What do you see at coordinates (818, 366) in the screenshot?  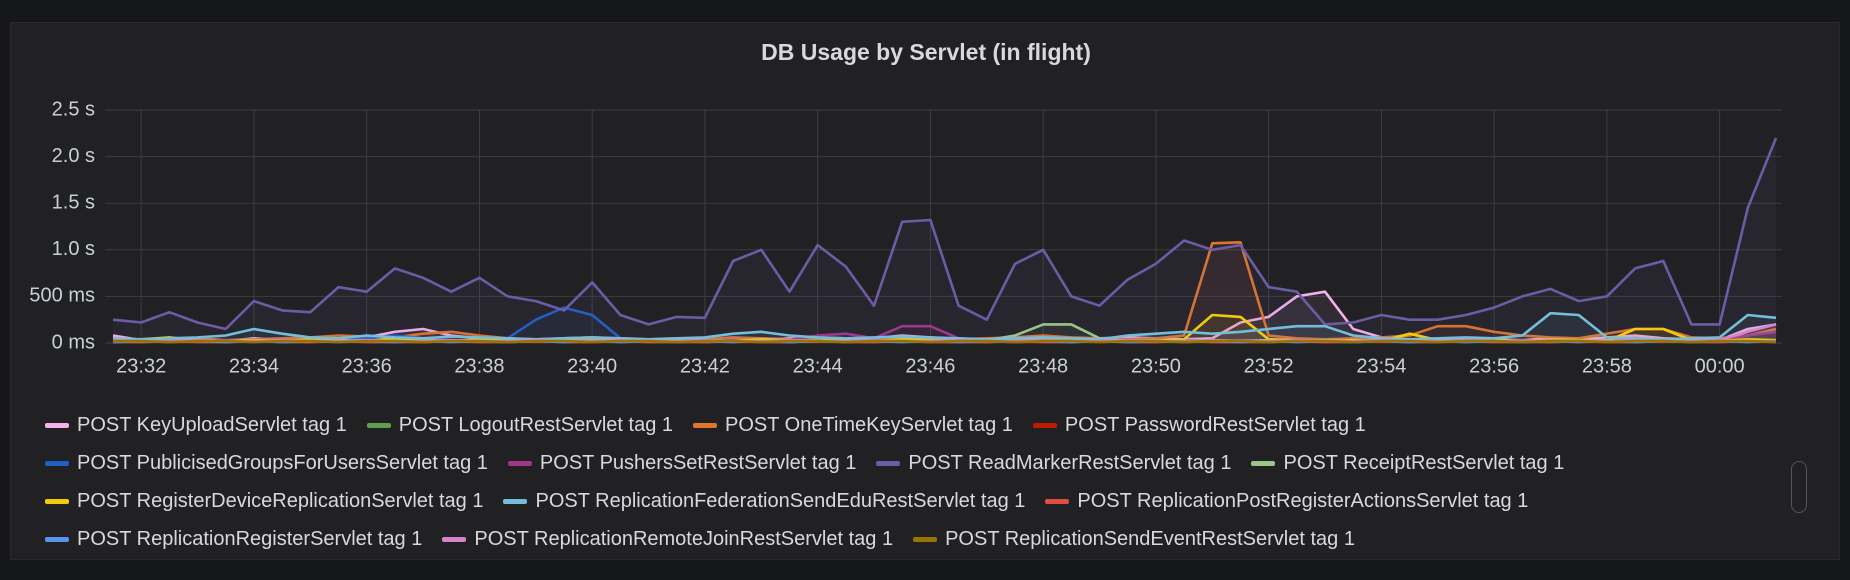 I see `x-tick-label: 23:44` at bounding box center [818, 366].